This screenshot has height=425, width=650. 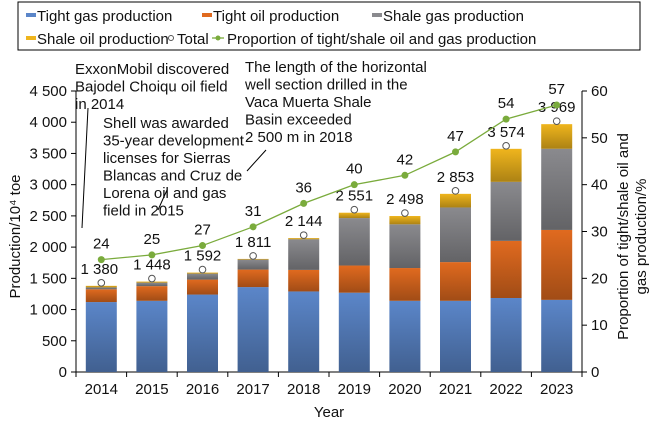 I want to click on y2-tick-label: 40, so click(x=599, y=185).